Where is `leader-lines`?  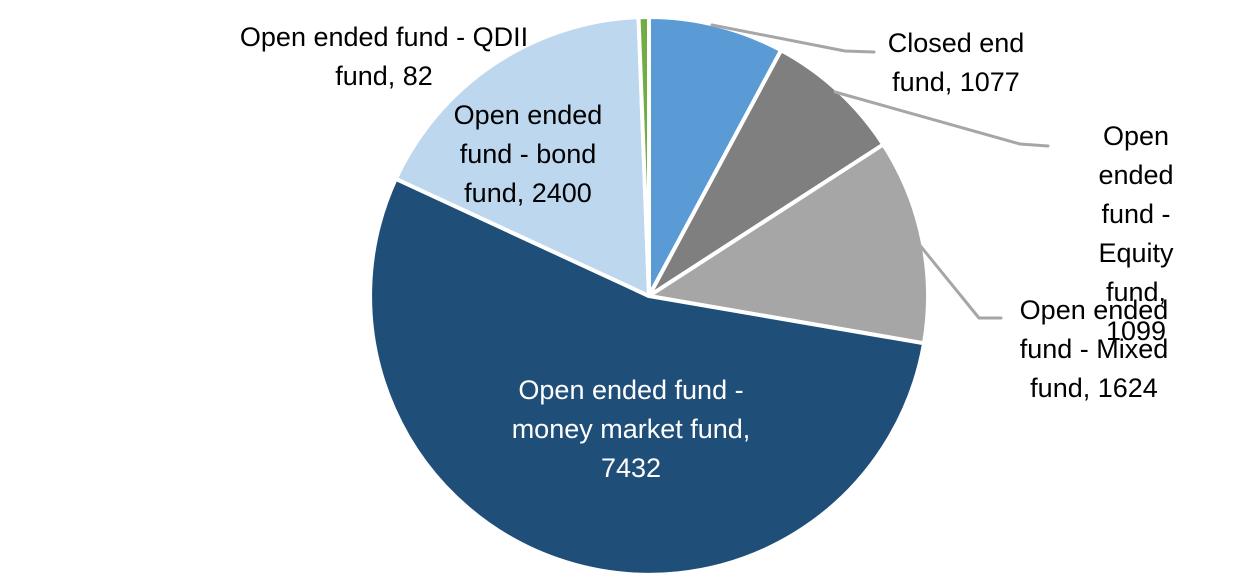
leader-lines is located at coordinates (880, 171).